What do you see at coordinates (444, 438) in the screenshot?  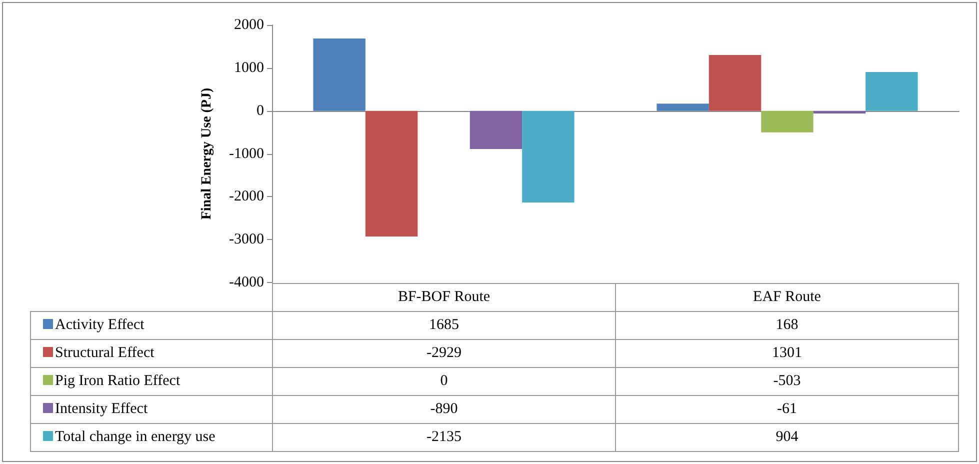 I see `data-label: -2135` at bounding box center [444, 438].